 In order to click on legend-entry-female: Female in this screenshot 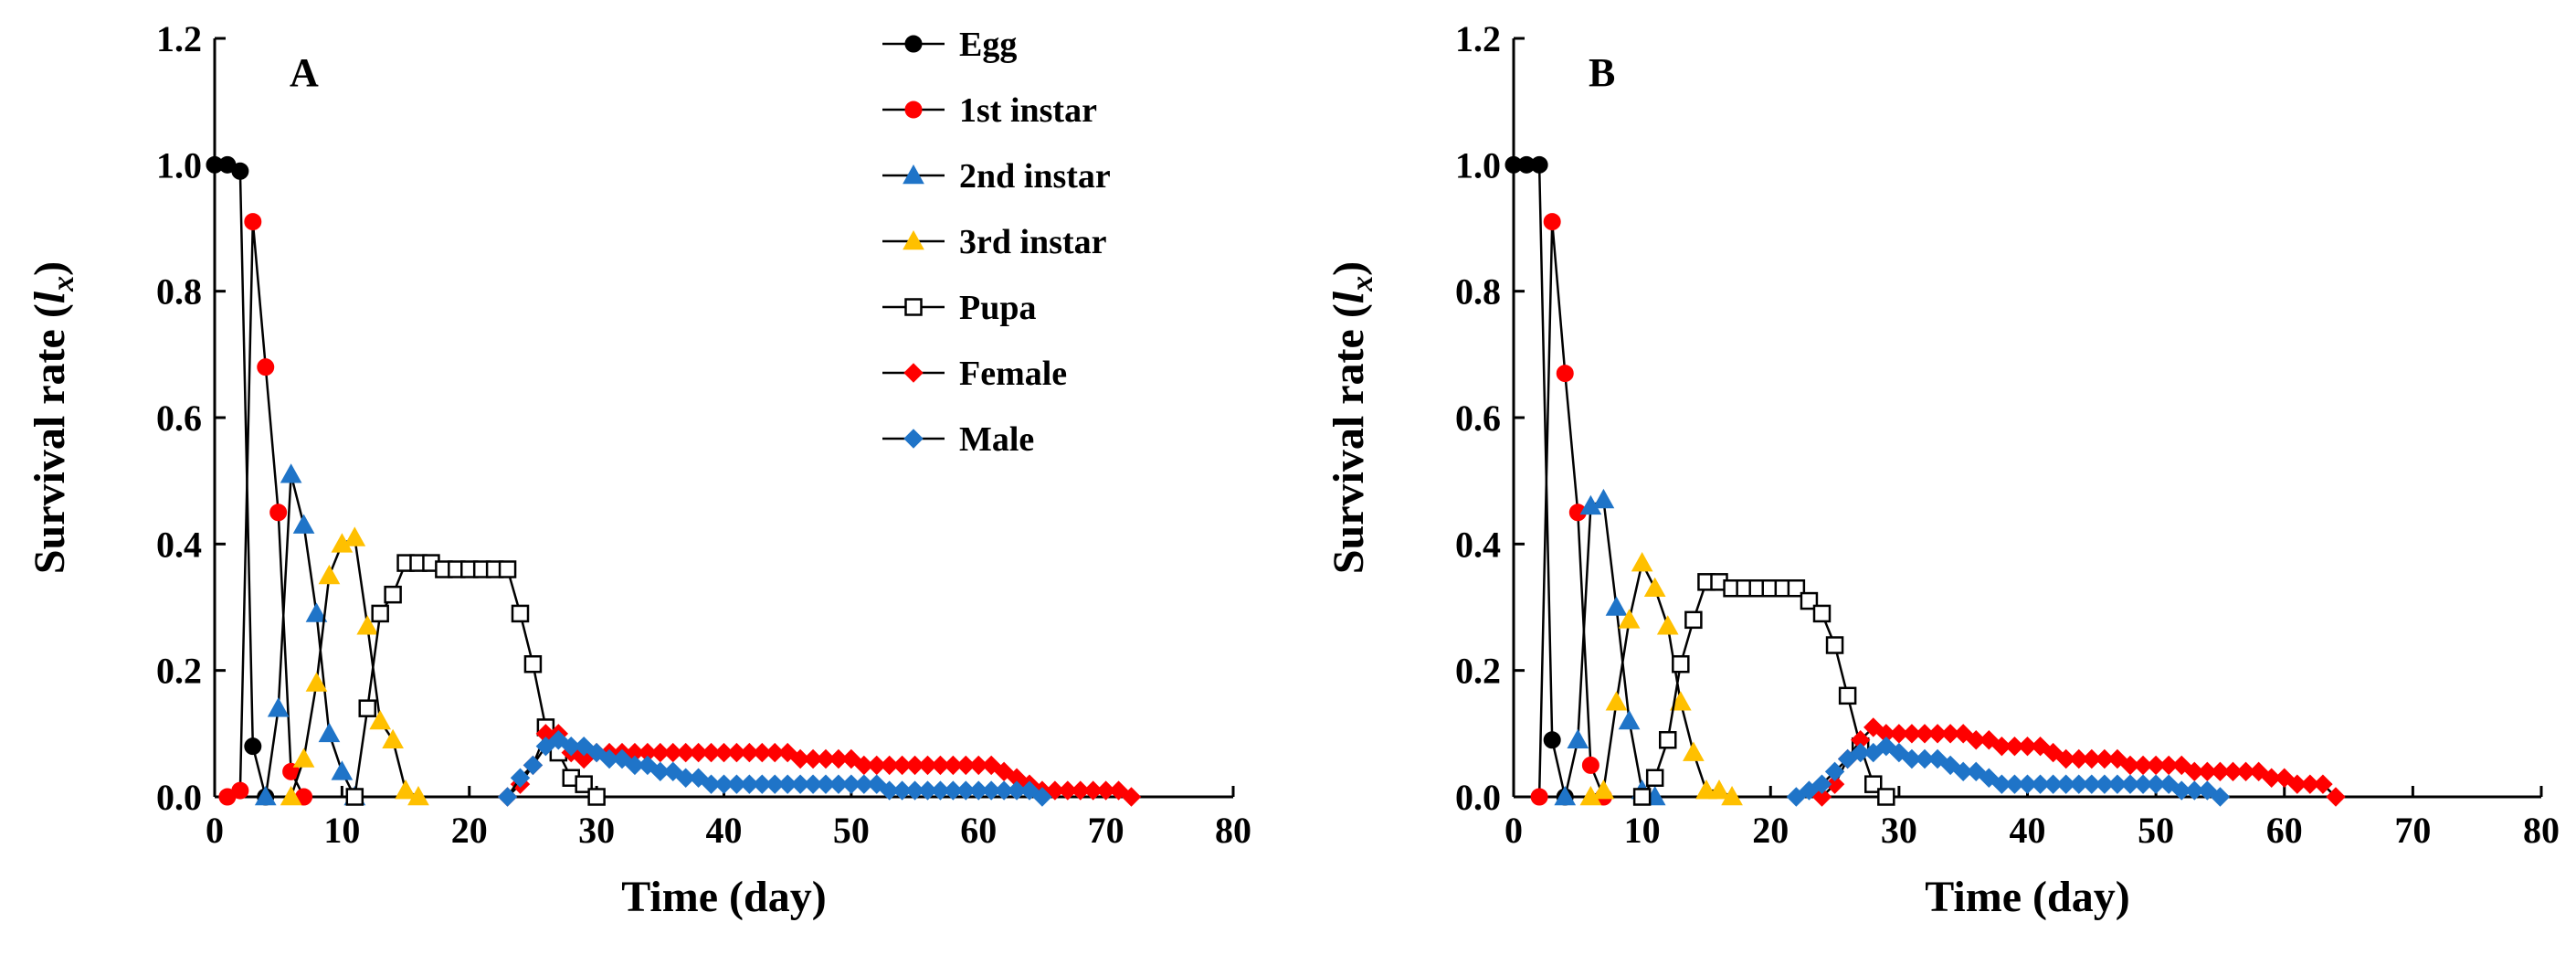, I will do `click(974, 374)`.